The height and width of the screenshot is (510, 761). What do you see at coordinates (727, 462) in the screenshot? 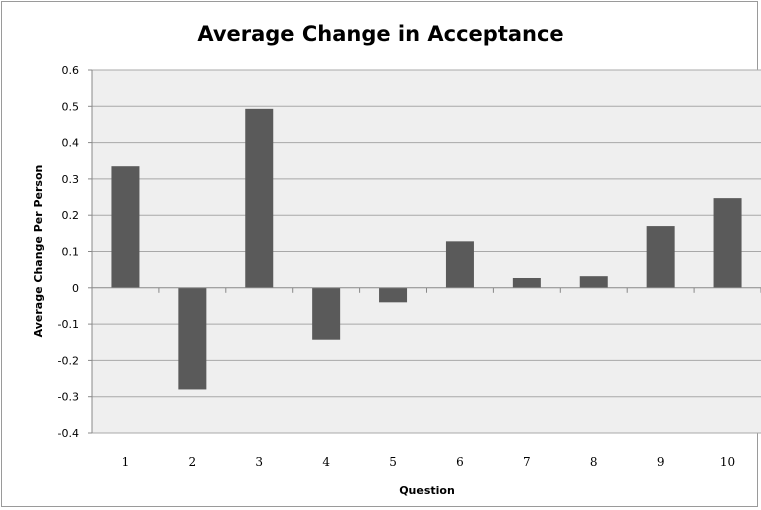
I see `x-tick-label: 10` at bounding box center [727, 462].